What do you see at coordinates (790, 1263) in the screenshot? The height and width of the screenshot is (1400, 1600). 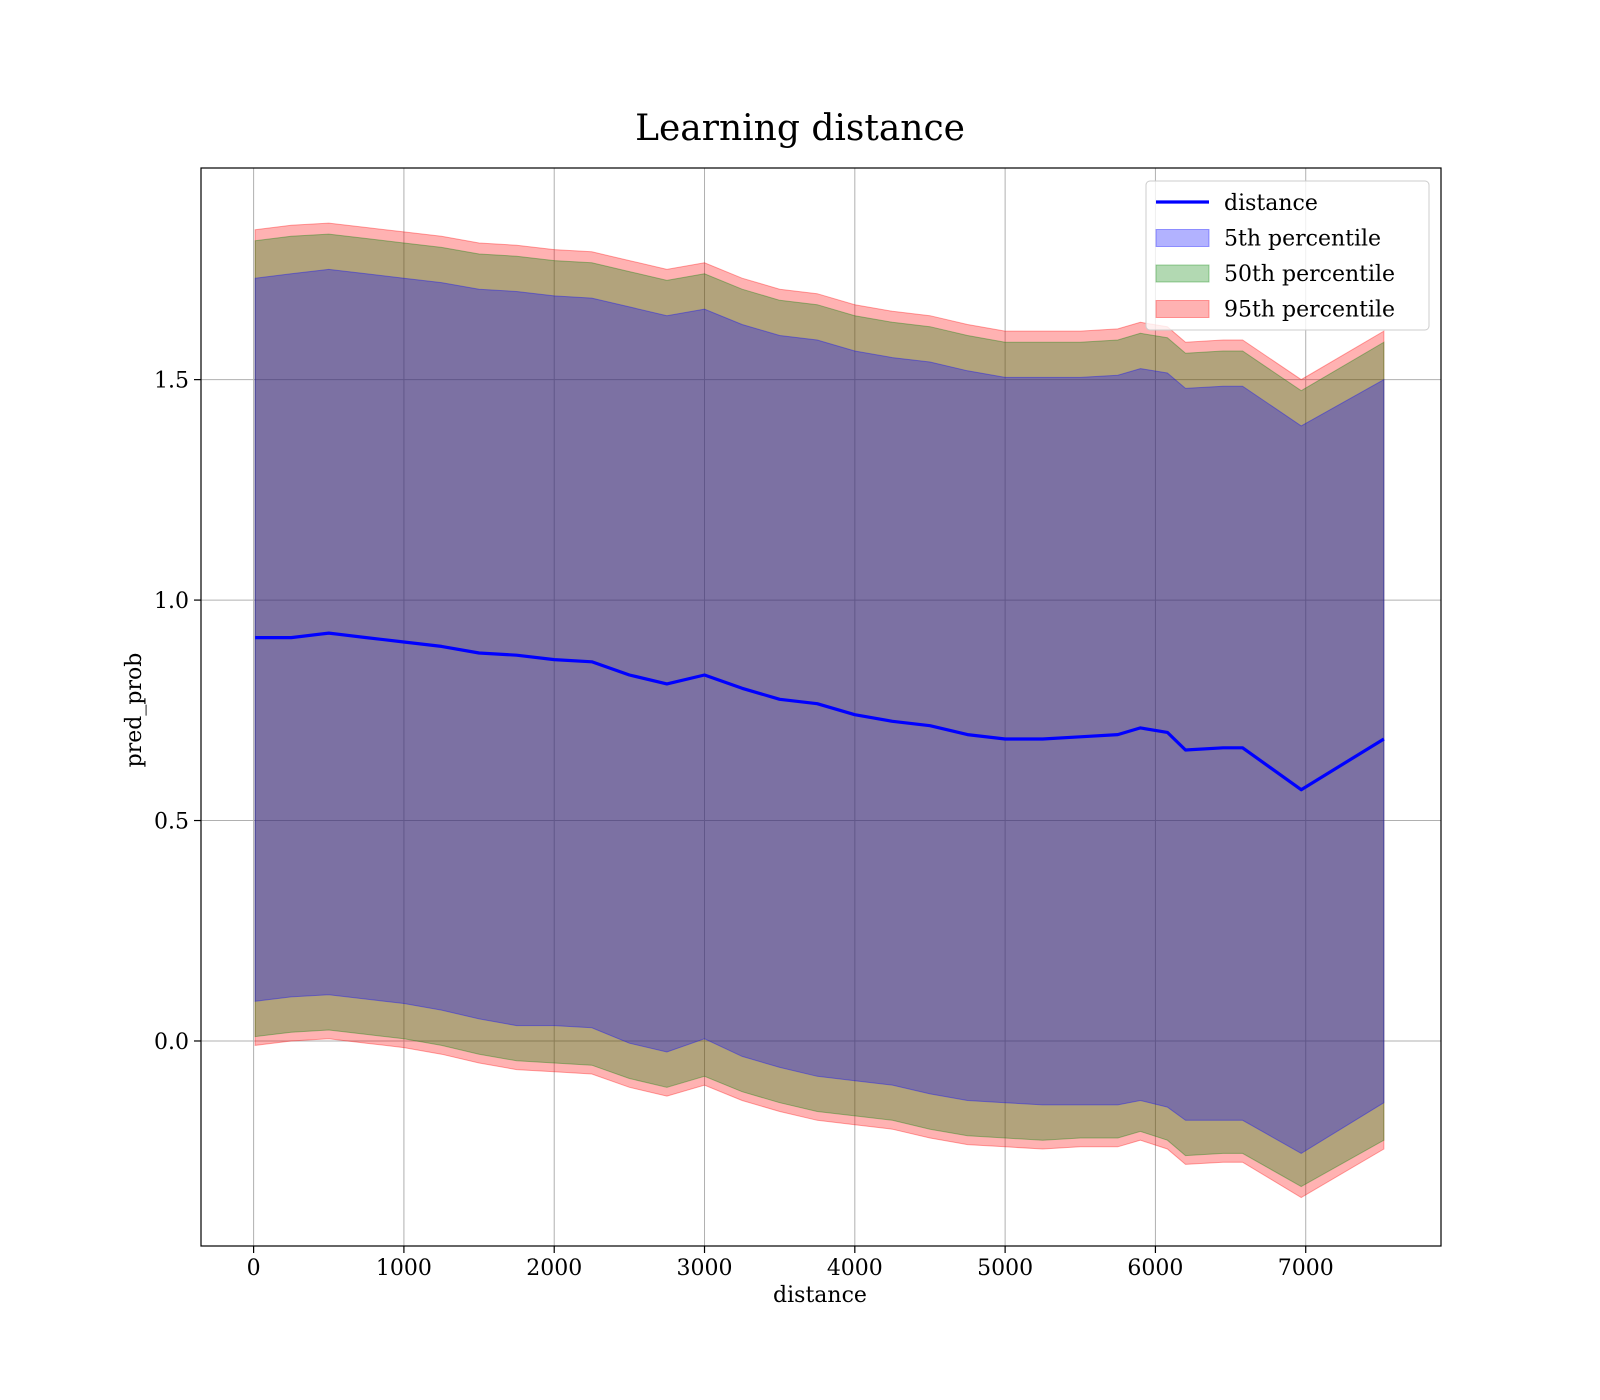 I see `x-axis-ticks: 0 1000 2000 3000 4000 5000 6000 7000` at bounding box center [790, 1263].